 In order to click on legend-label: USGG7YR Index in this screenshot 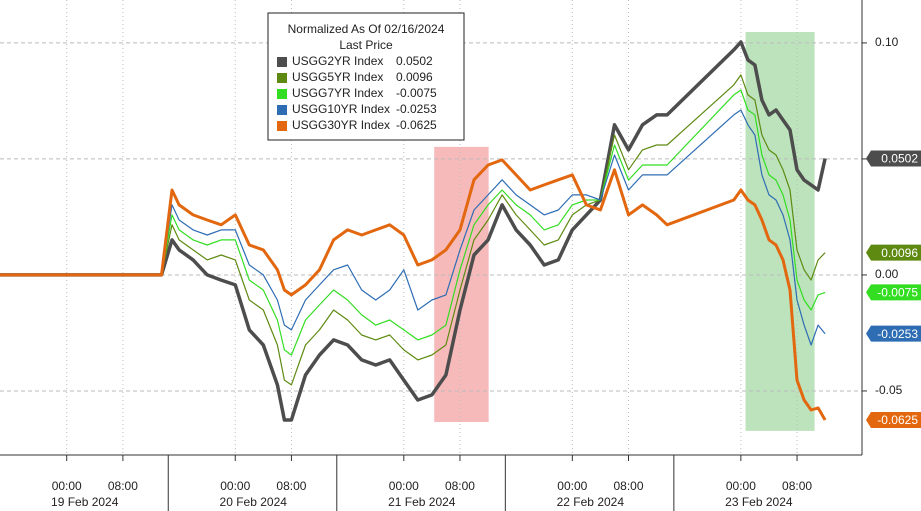, I will do `click(337, 93)`.